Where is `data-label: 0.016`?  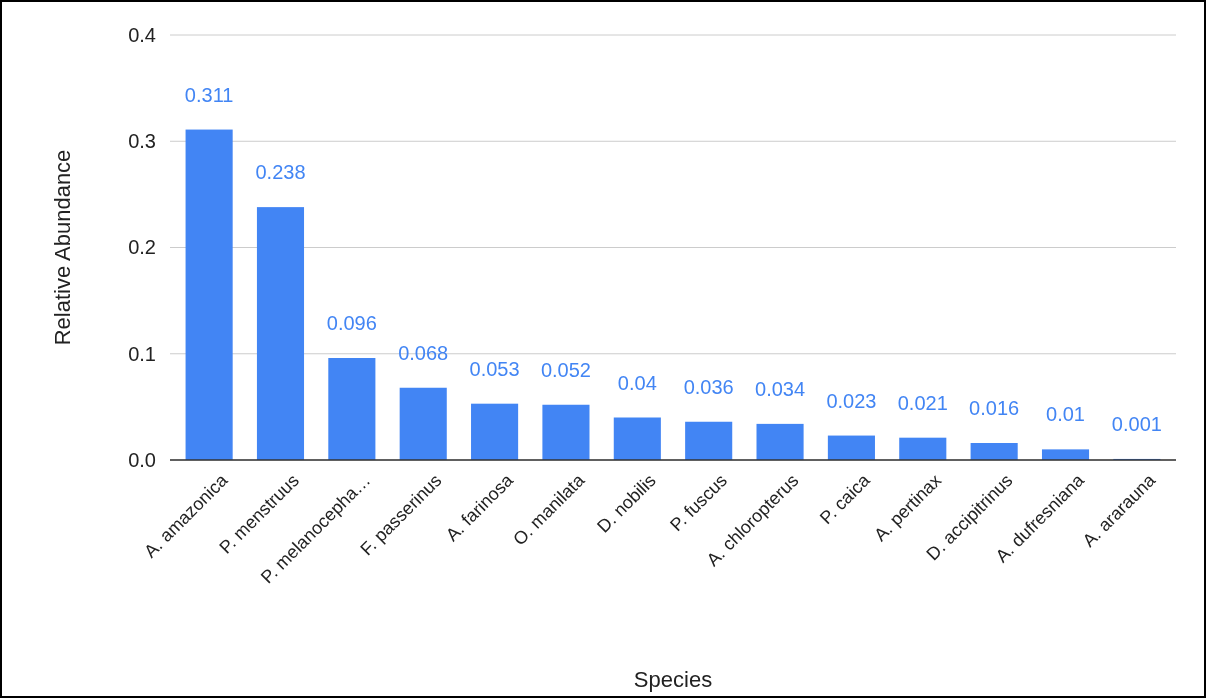
data-label: 0.016 is located at coordinates (994, 408).